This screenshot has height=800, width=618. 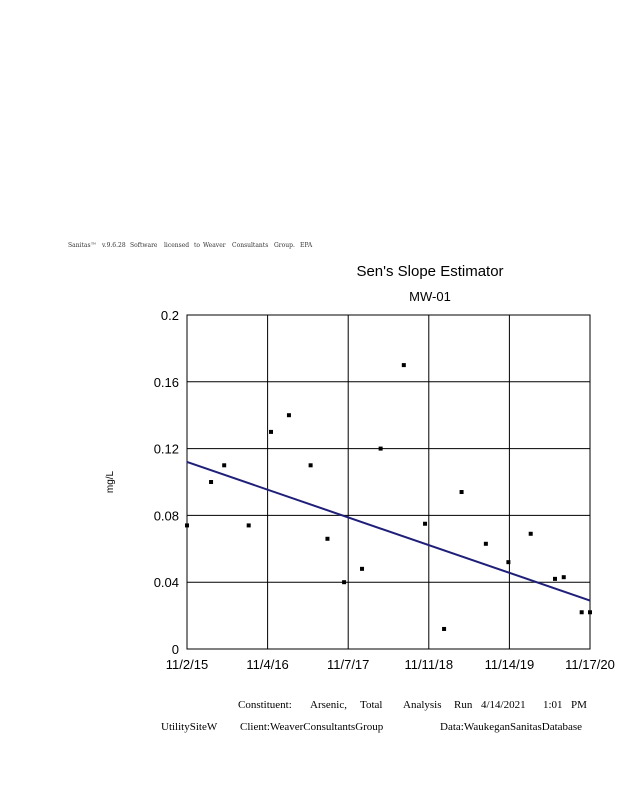 I want to click on x-tick-label: 11/7/17, so click(x=348, y=664).